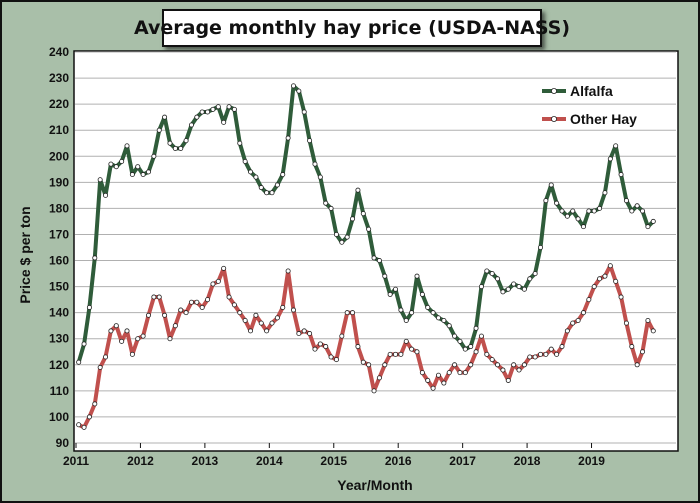 The height and width of the screenshot is (503, 700). What do you see at coordinates (25, 254) in the screenshot?
I see `y-axis-title: Price $ per ton` at bounding box center [25, 254].